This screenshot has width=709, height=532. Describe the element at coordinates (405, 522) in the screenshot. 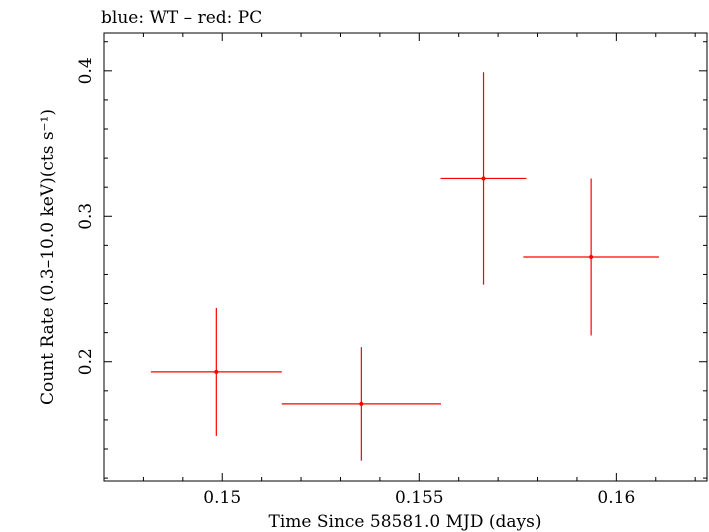

I see `x-axis-label: Time Since 58581.0 MJD (days)` at that location.